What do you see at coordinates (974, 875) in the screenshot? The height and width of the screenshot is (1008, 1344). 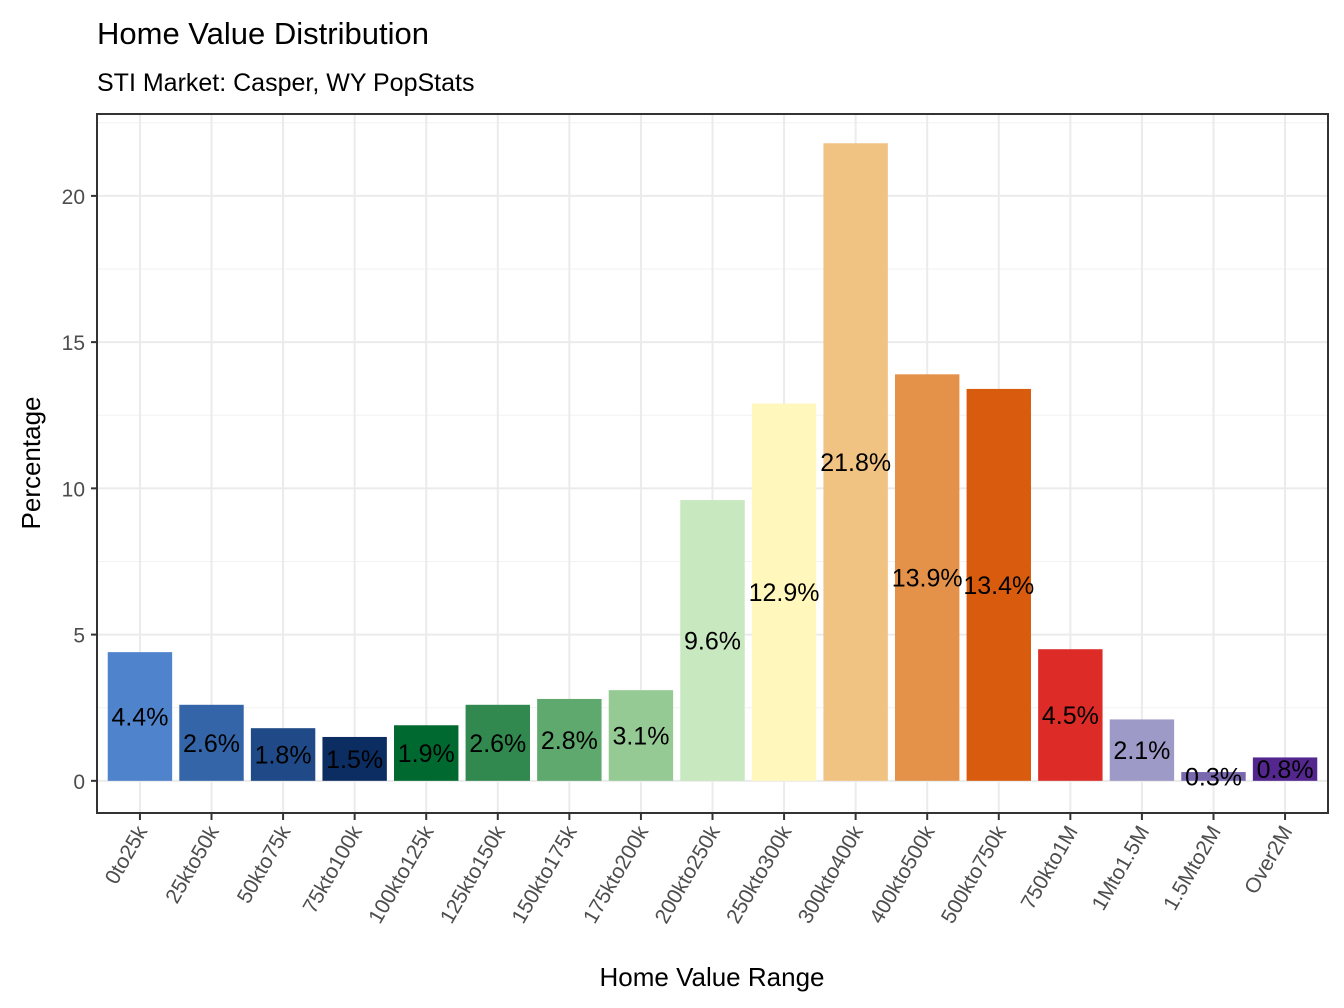 I see `x-tick-label: 500kto750k` at bounding box center [974, 875].